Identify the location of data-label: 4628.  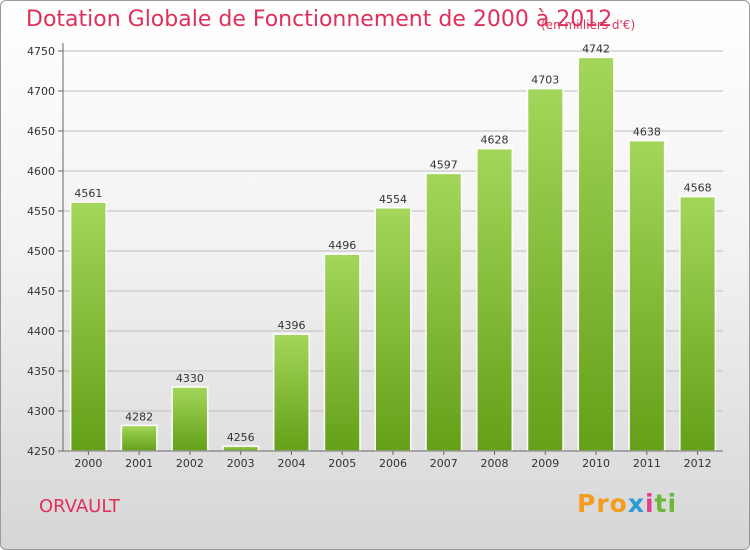
(495, 140).